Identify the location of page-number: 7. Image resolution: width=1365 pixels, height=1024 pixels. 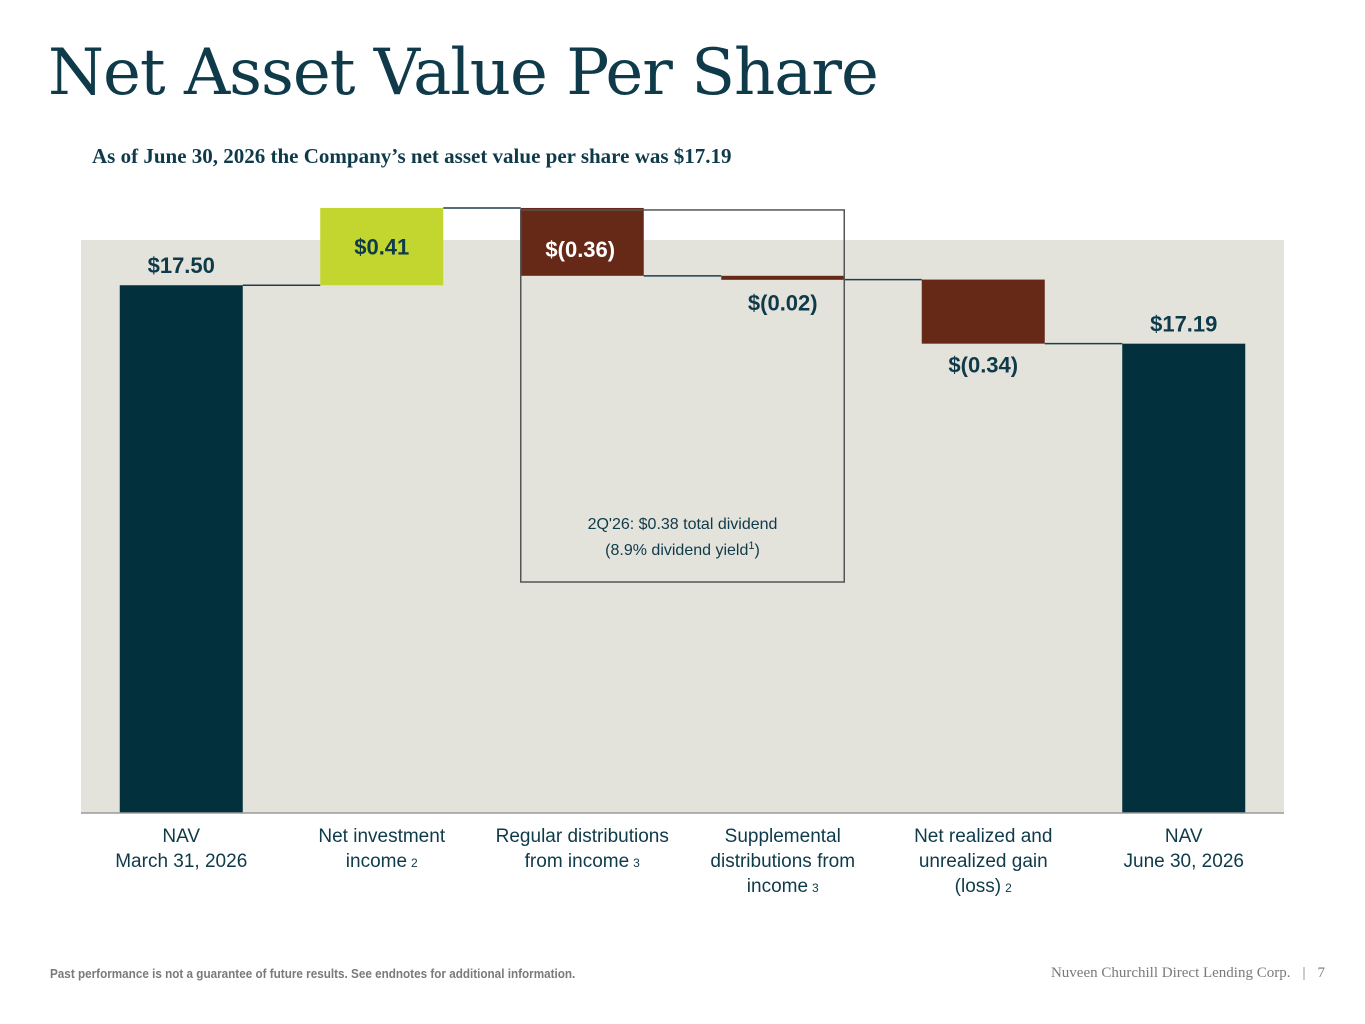
(1321, 973).